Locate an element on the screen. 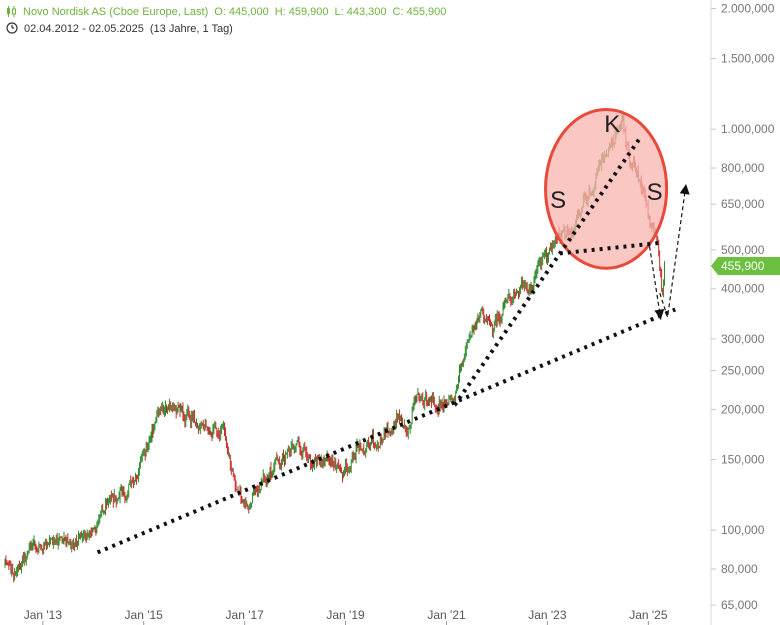  y-tick-label: 500,000 is located at coordinates (743, 250).